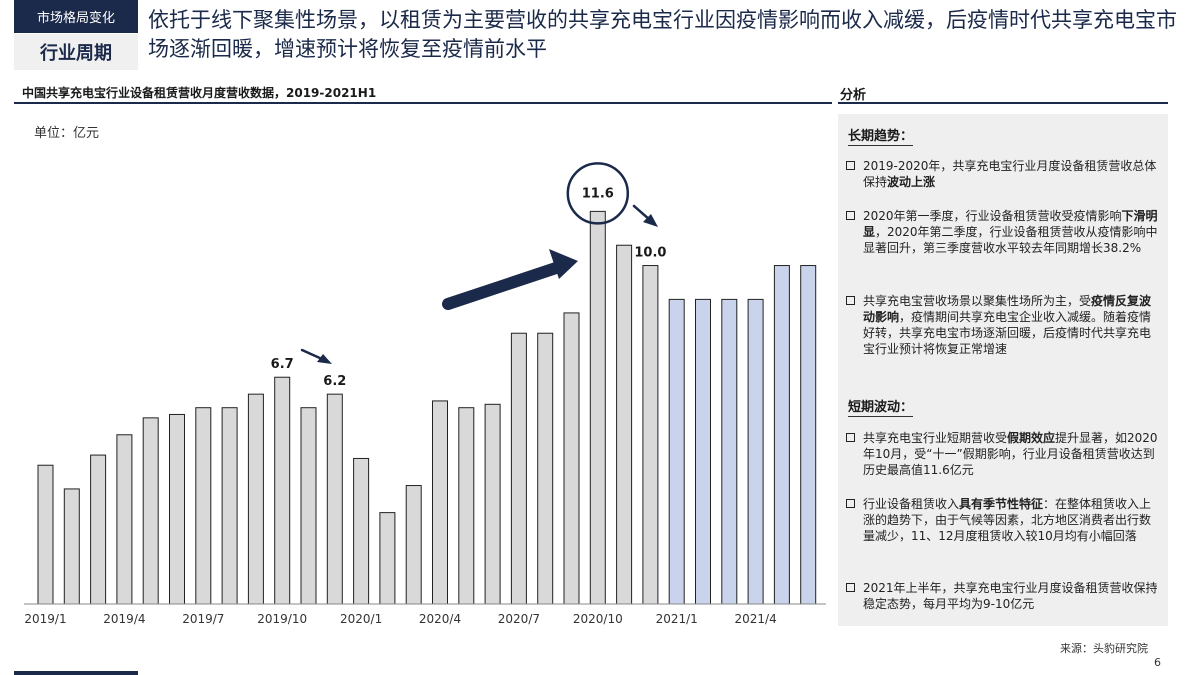  I want to click on bar-2020/10, so click(597, 407).